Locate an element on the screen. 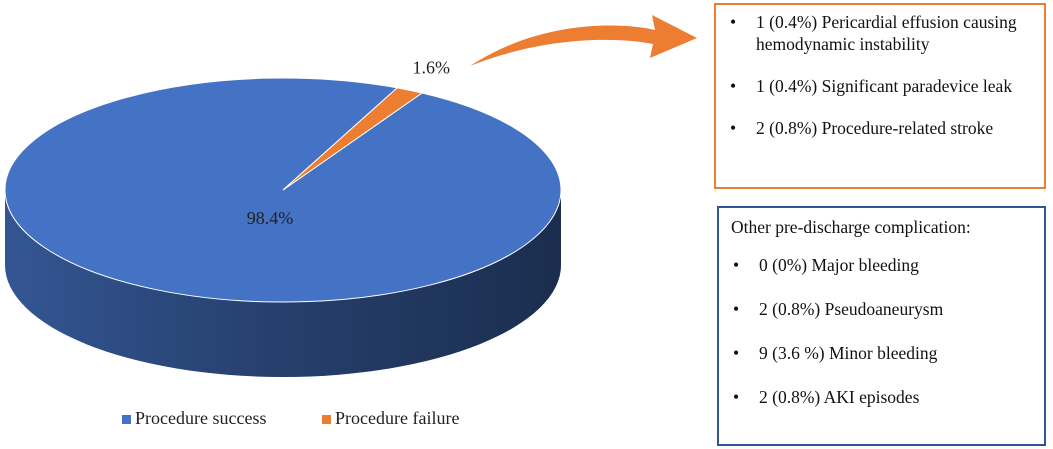  legend-label: Procedure success is located at coordinates (200, 418).